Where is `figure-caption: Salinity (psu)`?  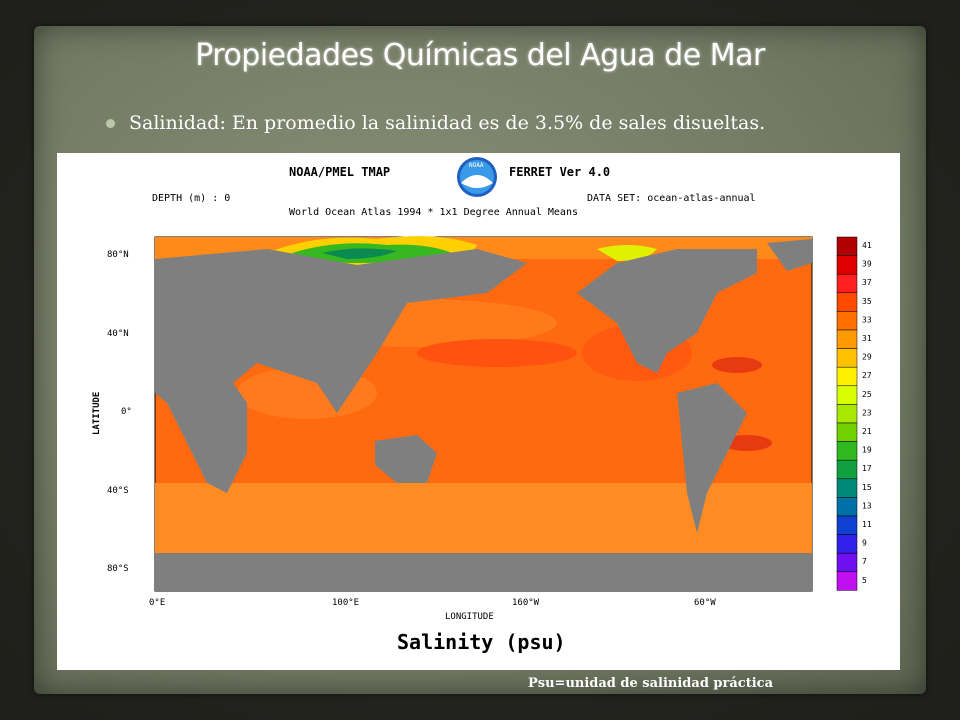 figure-caption: Salinity (psu) is located at coordinates (481, 642).